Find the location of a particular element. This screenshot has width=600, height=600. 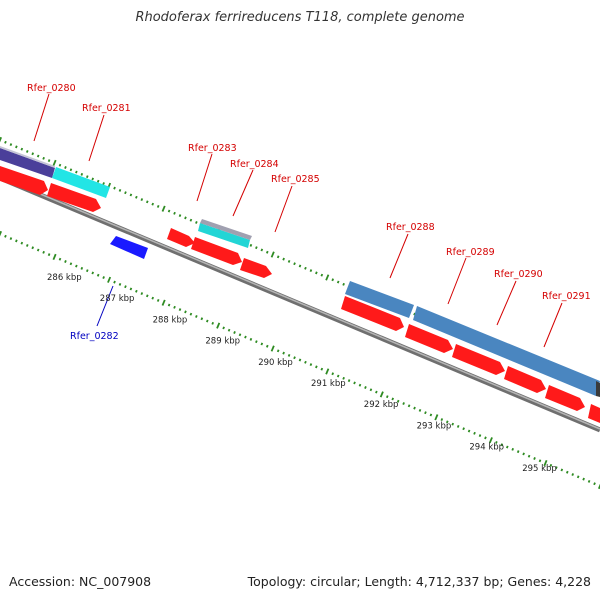

reverse-genes is located at coordinates (129, 247).